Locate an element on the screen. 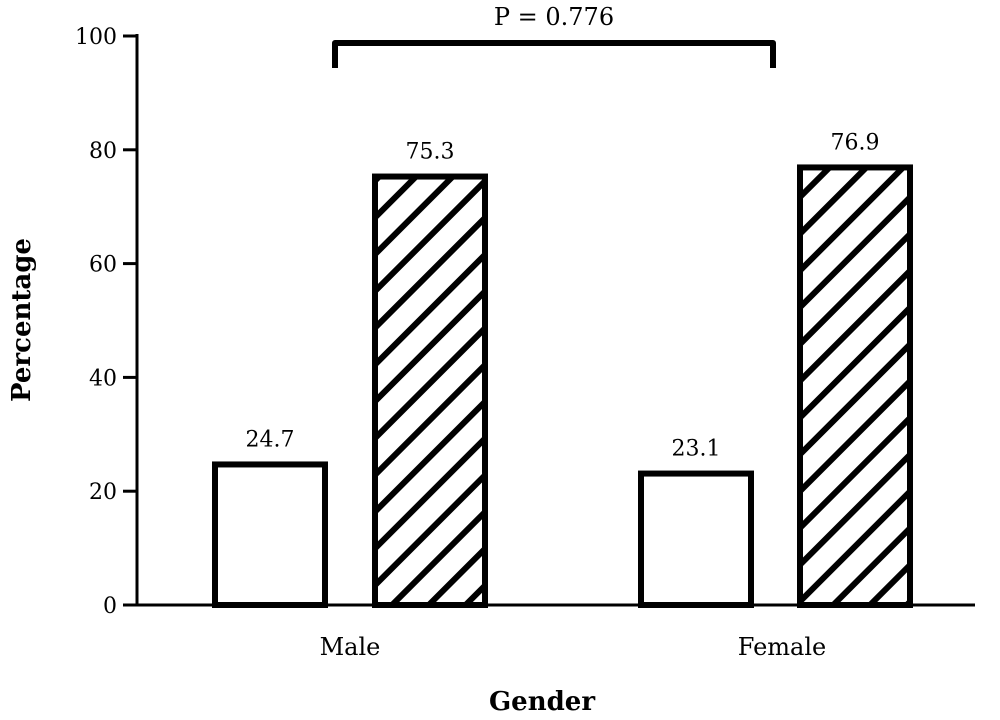 Image resolution: width=1000 pixels, height=720 pixels. hatched-bar-female is located at coordinates (855, 386).